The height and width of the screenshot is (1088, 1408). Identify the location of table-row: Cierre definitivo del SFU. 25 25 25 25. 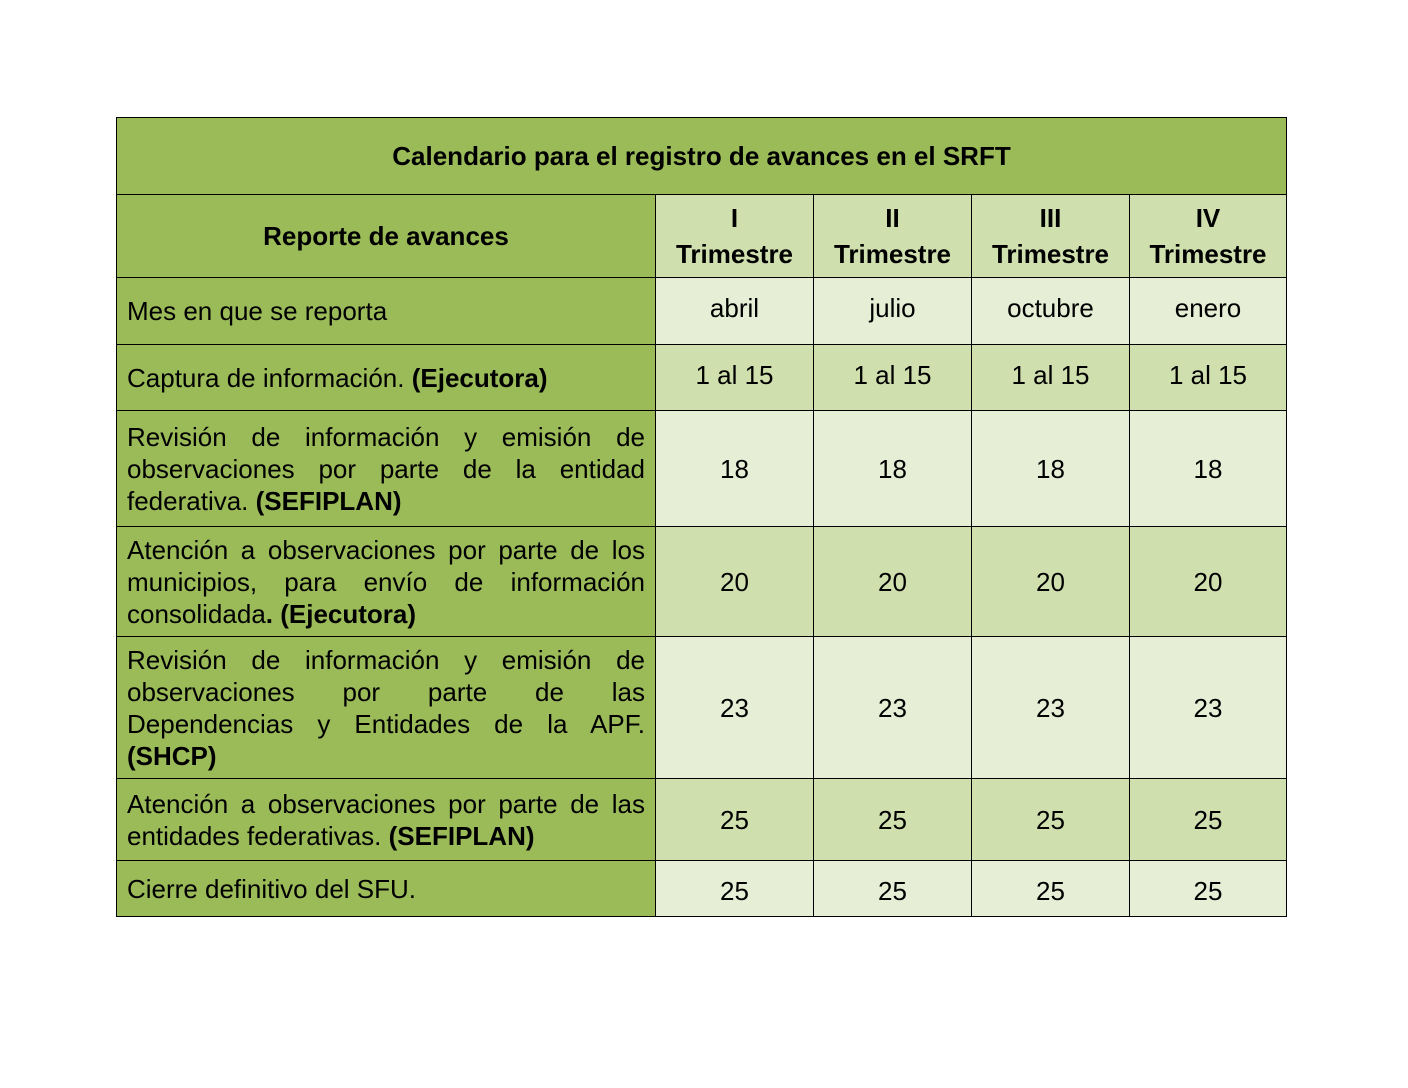
(701, 888).